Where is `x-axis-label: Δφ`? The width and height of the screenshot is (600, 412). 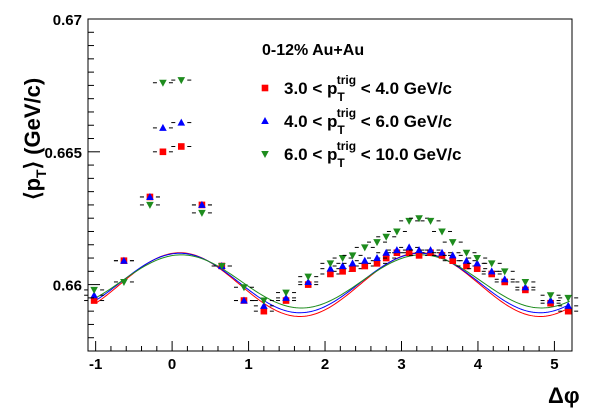
x-axis-label: Δφ is located at coordinates (564, 395).